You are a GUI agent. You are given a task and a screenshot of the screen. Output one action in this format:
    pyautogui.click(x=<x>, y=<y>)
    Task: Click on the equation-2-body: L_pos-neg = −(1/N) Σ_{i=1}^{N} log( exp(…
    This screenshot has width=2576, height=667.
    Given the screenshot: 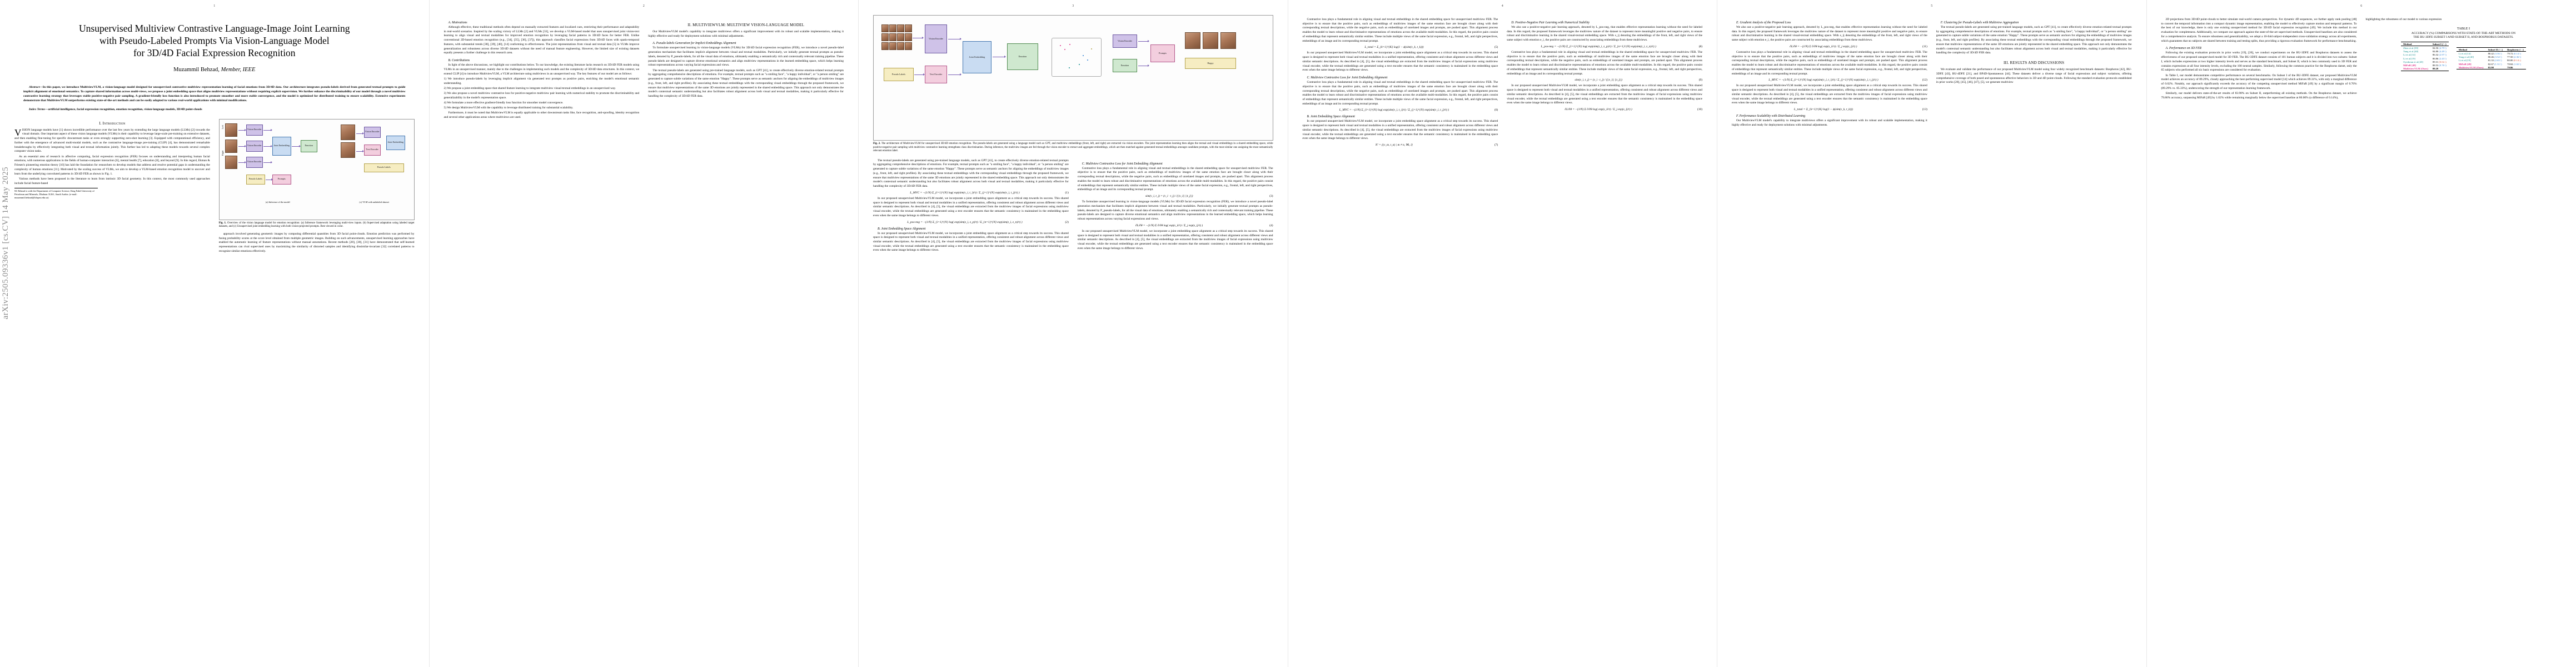 What is the action you would take?
    pyautogui.click(x=965, y=222)
    